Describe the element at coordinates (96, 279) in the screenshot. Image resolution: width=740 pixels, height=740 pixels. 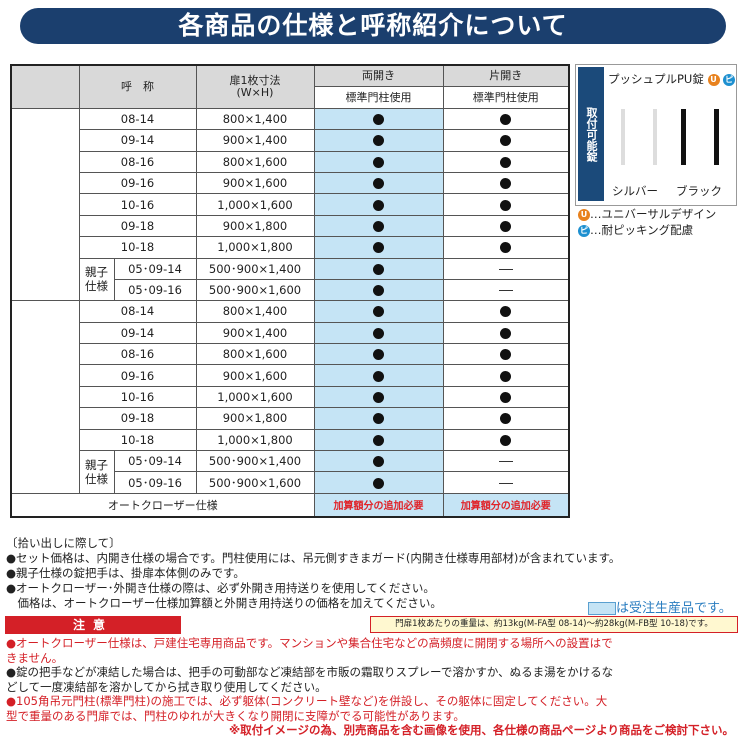
I see `oyako-label: 親子 仕様` at that location.